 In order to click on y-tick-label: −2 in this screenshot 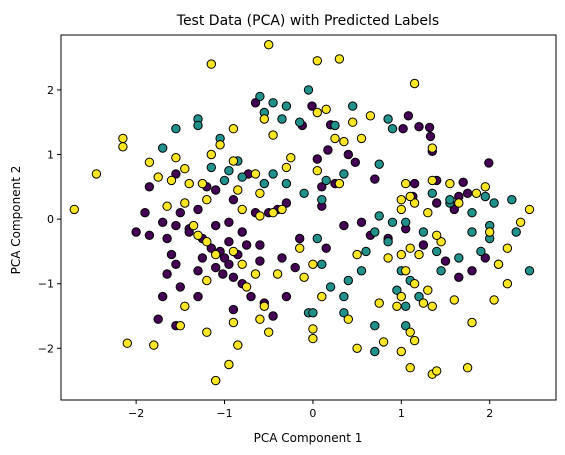, I will do `click(46, 348)`.